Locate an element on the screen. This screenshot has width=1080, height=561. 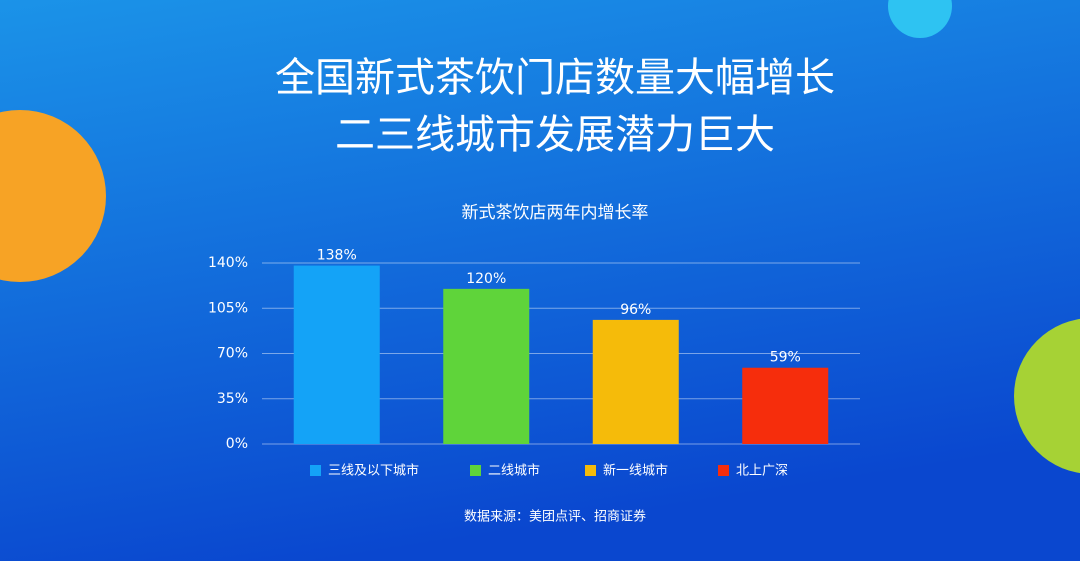
y-tick-label: 35% is located at coordinates (232, 399).